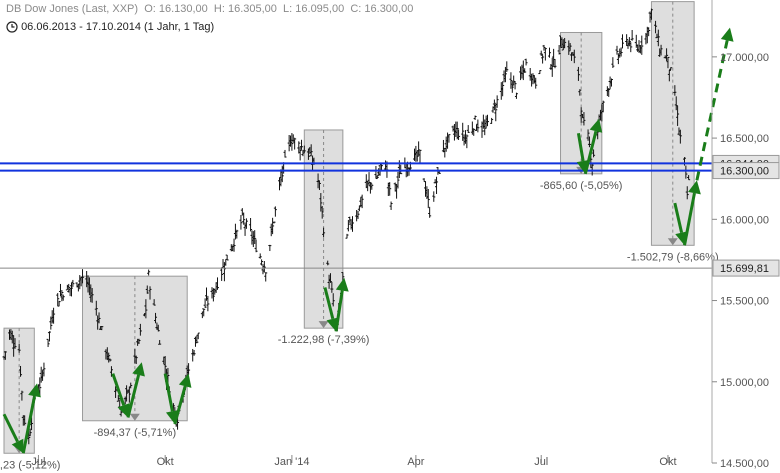 This screenshot has height=473, width=780. What do you see at coordinates (382, 9) in the screenshot?
I see `close-value: C: 16.300,00` at bounding box center [382, 9].